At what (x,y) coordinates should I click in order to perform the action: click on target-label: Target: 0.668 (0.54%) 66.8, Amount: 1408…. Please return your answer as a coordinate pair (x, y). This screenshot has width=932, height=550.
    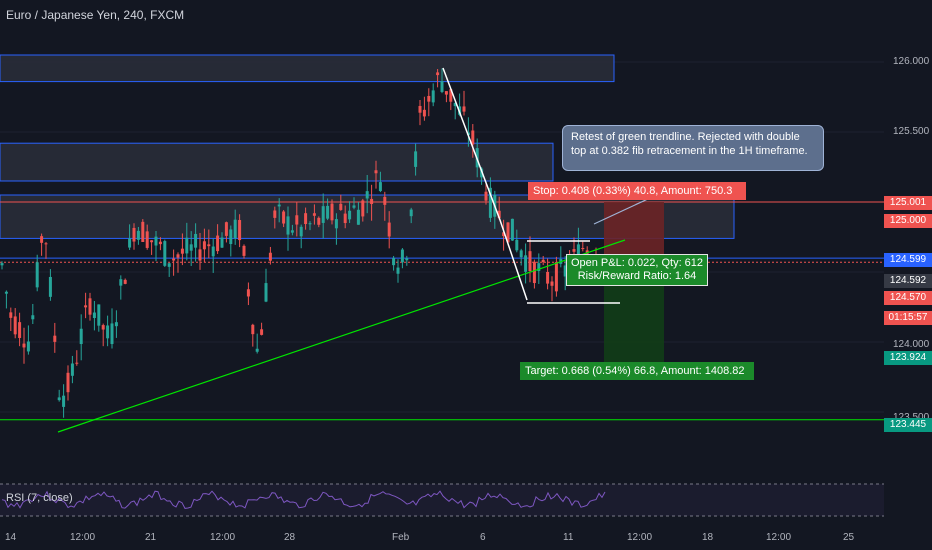
    Looking at the image, I should click on (637, 371).